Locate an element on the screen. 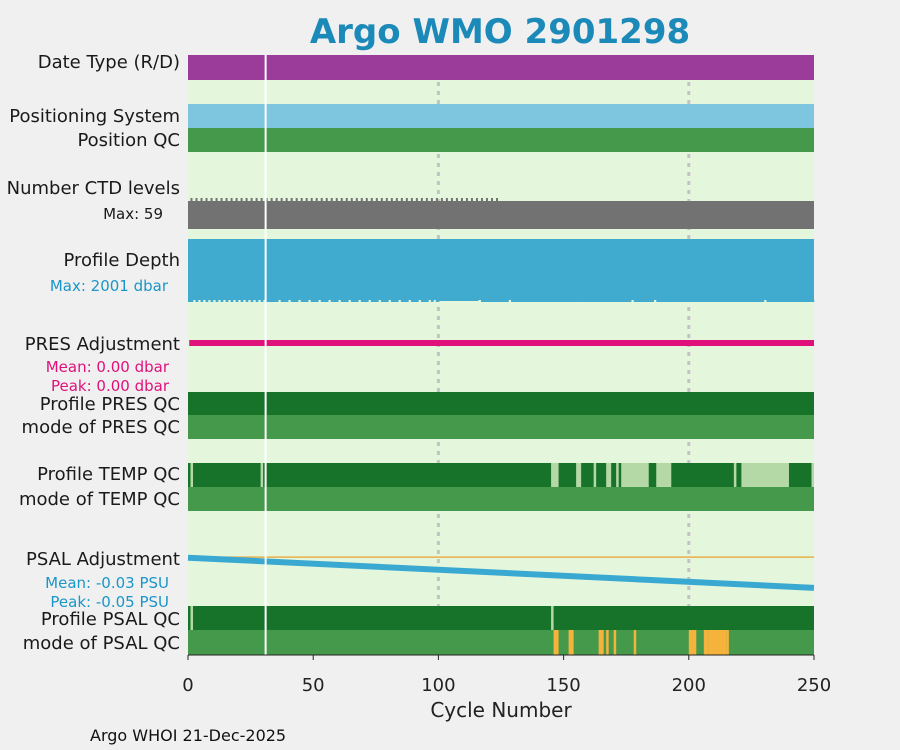 The image size is (900, 750). pres-peak-label: Peak: 0.00 dbar is located at coordinates (109, 386).